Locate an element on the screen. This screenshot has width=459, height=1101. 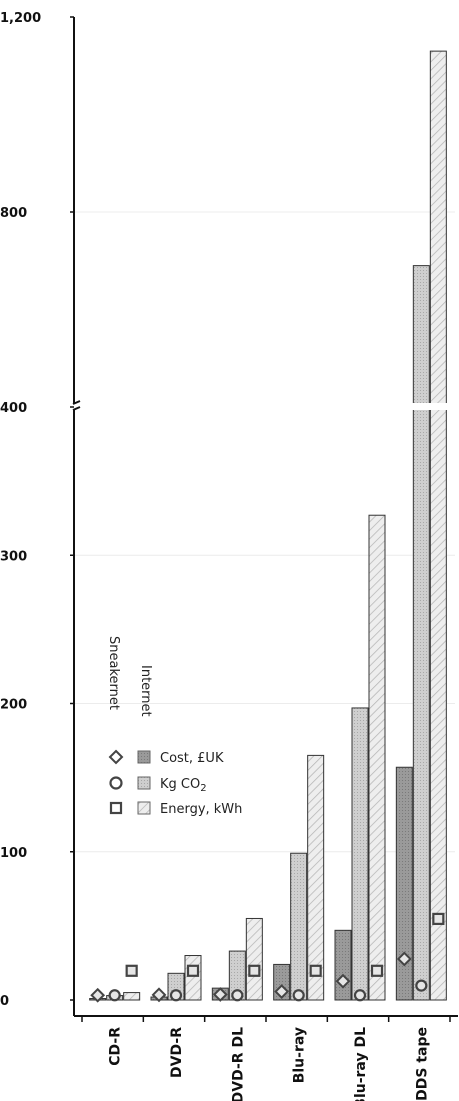
legend-diamond-icon is located at coordinates (116, 757).